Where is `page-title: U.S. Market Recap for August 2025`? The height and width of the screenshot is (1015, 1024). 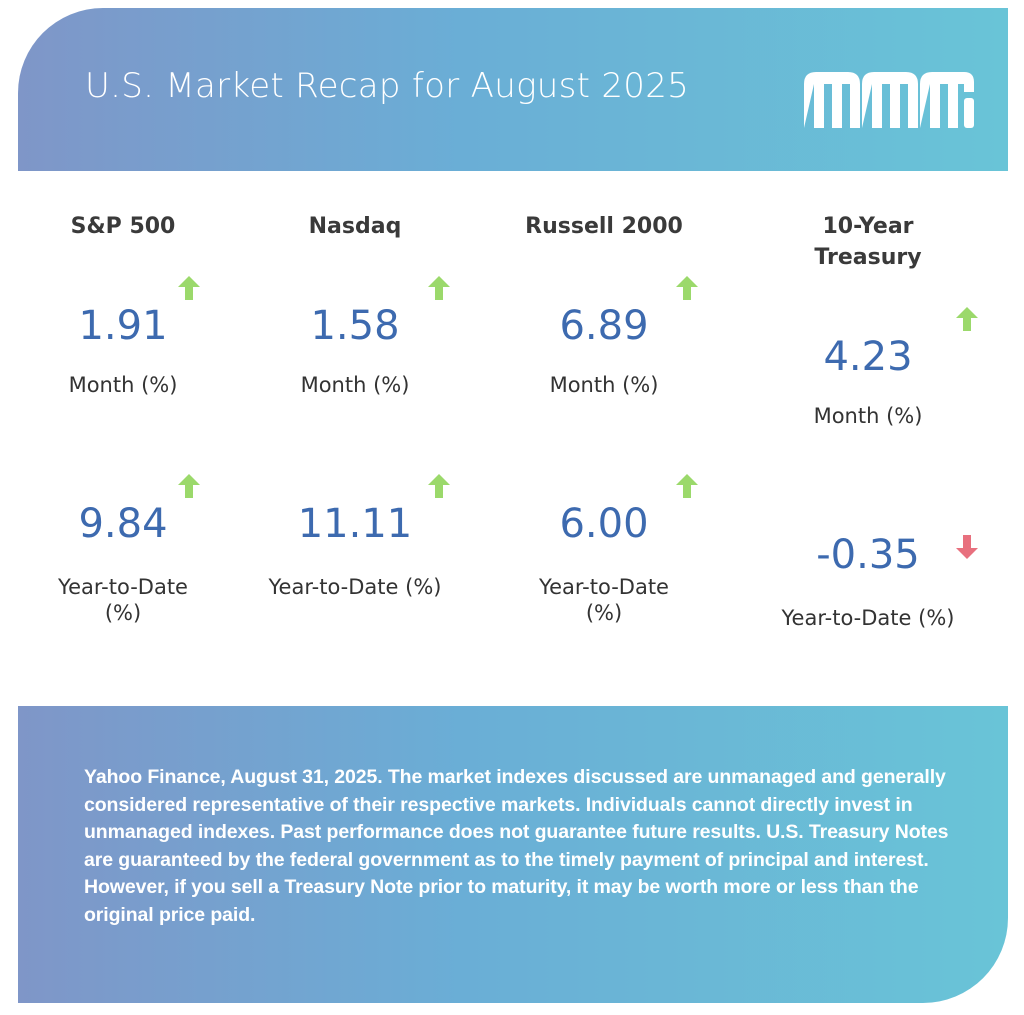
page-title: U.S. Market Recap for August 2025 is located at coordinates (387, 86).